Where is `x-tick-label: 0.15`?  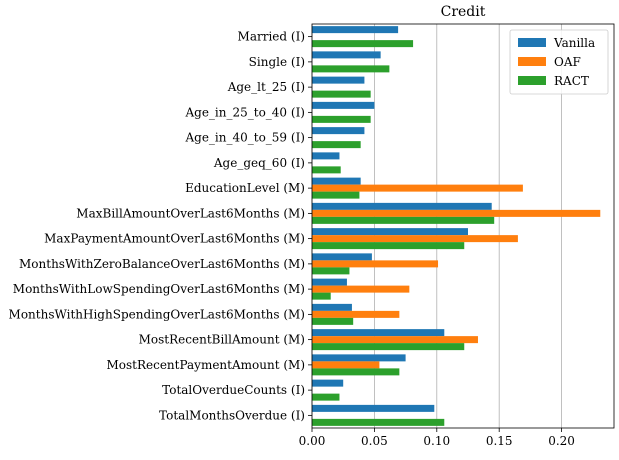 x-tick-label: 0.15 is located at coordinates (499, 441).